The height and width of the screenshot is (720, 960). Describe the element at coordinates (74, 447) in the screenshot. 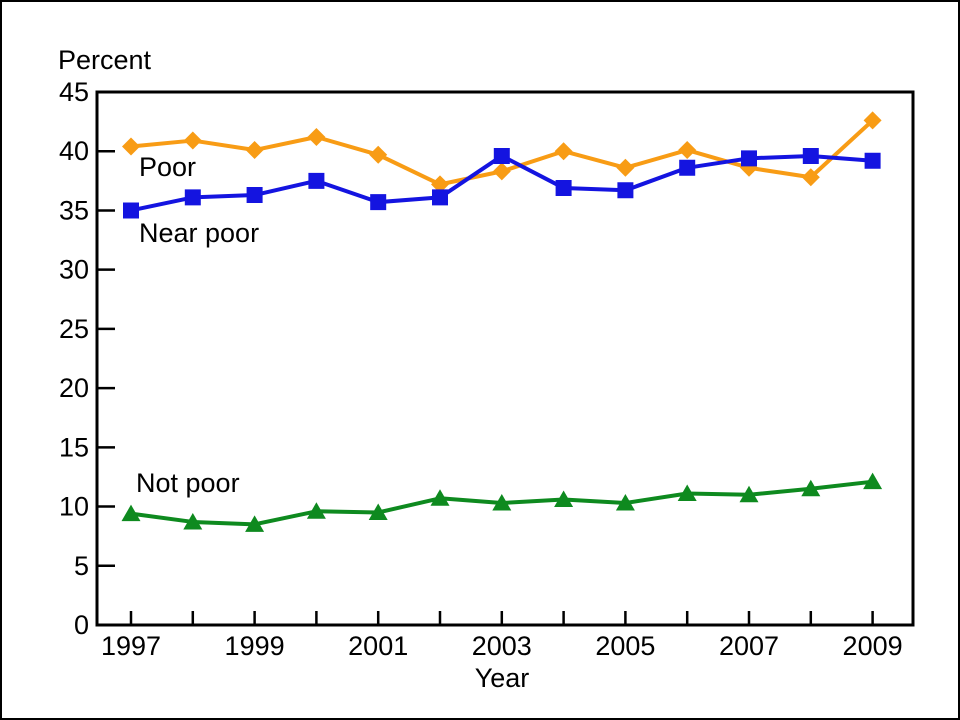

I see `y-tick-label: 15` at that location.